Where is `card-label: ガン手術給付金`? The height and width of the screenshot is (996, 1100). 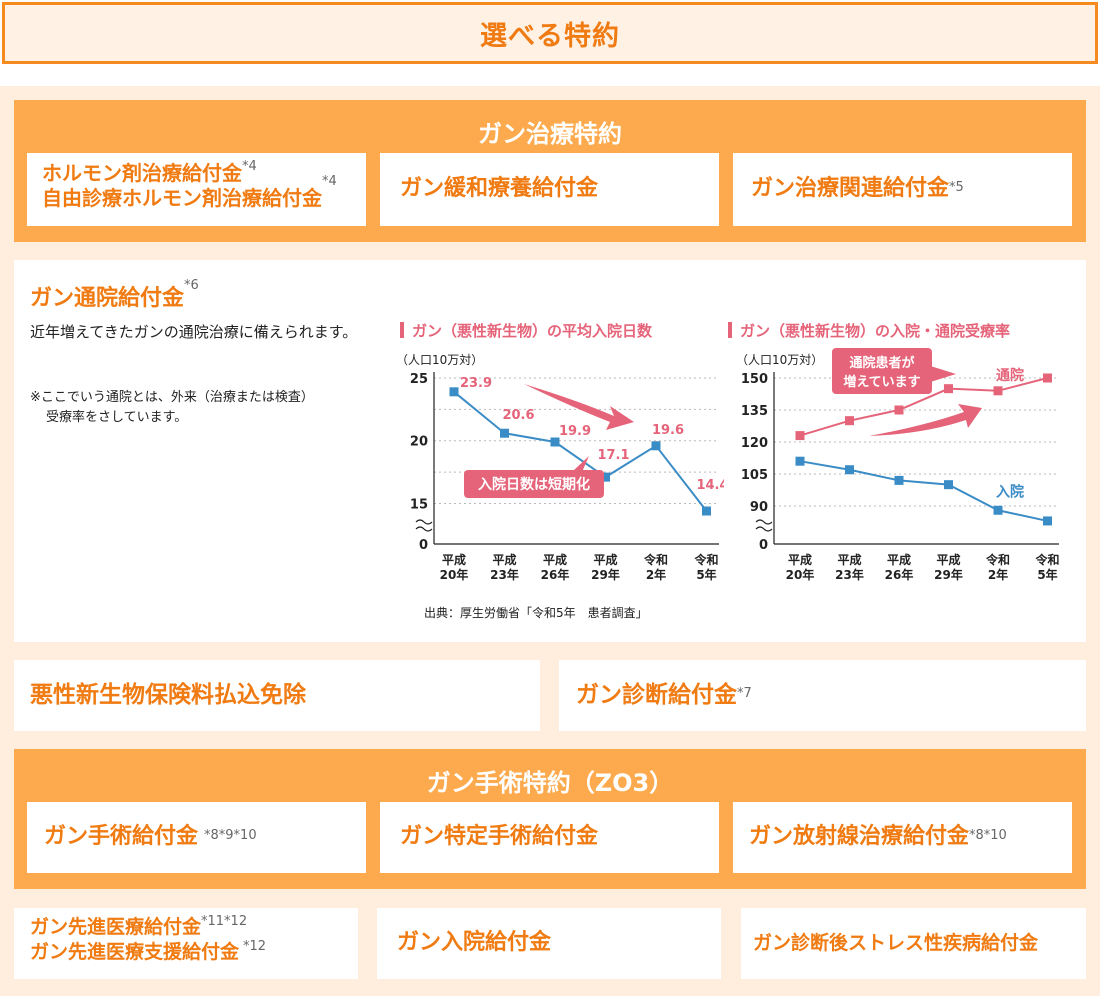
card-label: ガン手術給付金 is located at coordinates (121, 837).